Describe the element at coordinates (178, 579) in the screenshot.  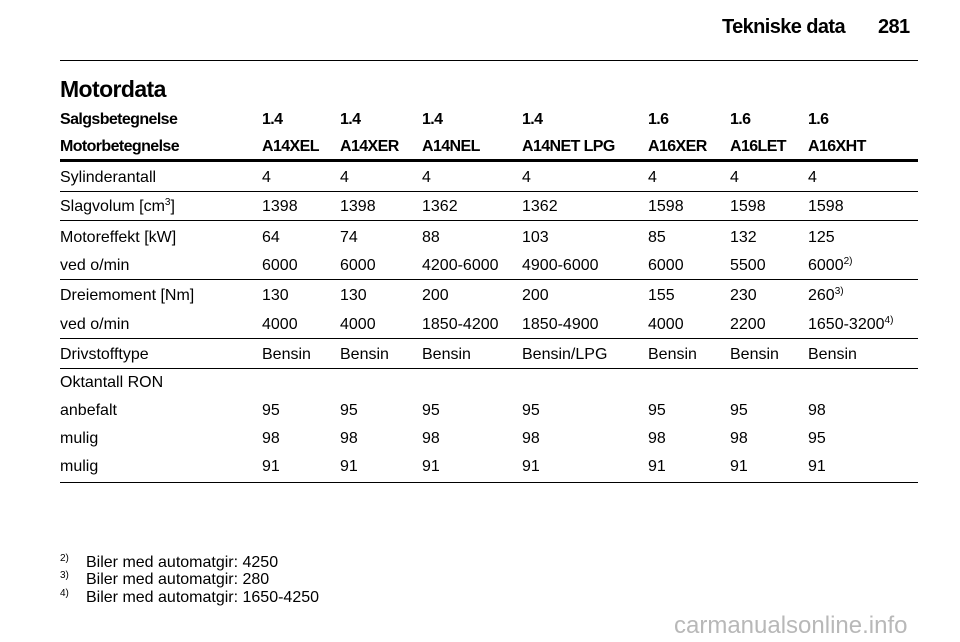
I see `footnote-text: Biler med automatgir: 280` at that location.